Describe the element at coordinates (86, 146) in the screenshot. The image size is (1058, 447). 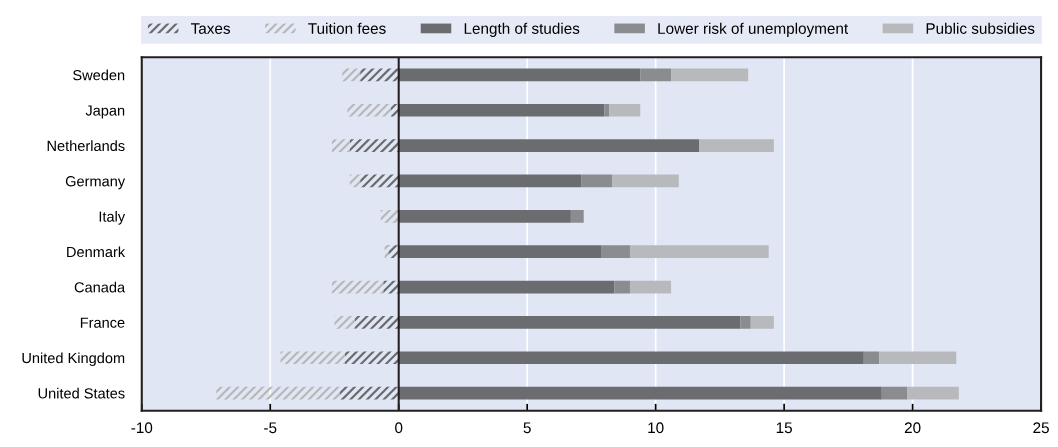
I see `y-tick-label: Netherlands` at that location.